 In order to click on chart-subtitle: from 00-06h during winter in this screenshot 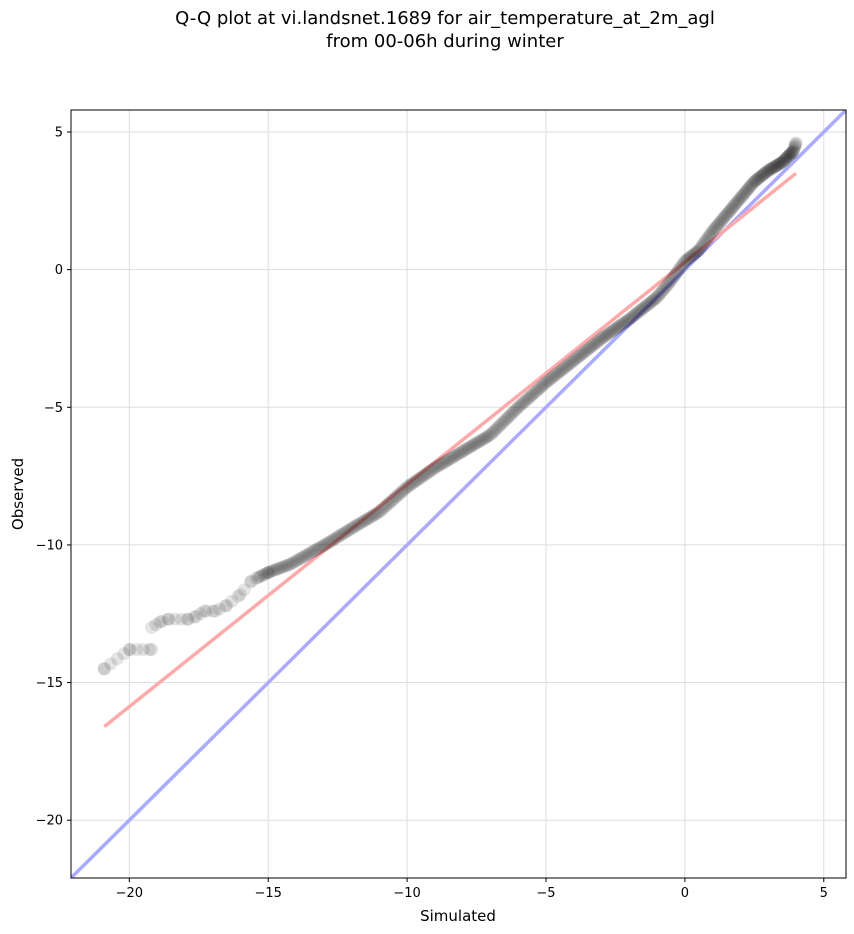, I will do `click(445, 41)`.